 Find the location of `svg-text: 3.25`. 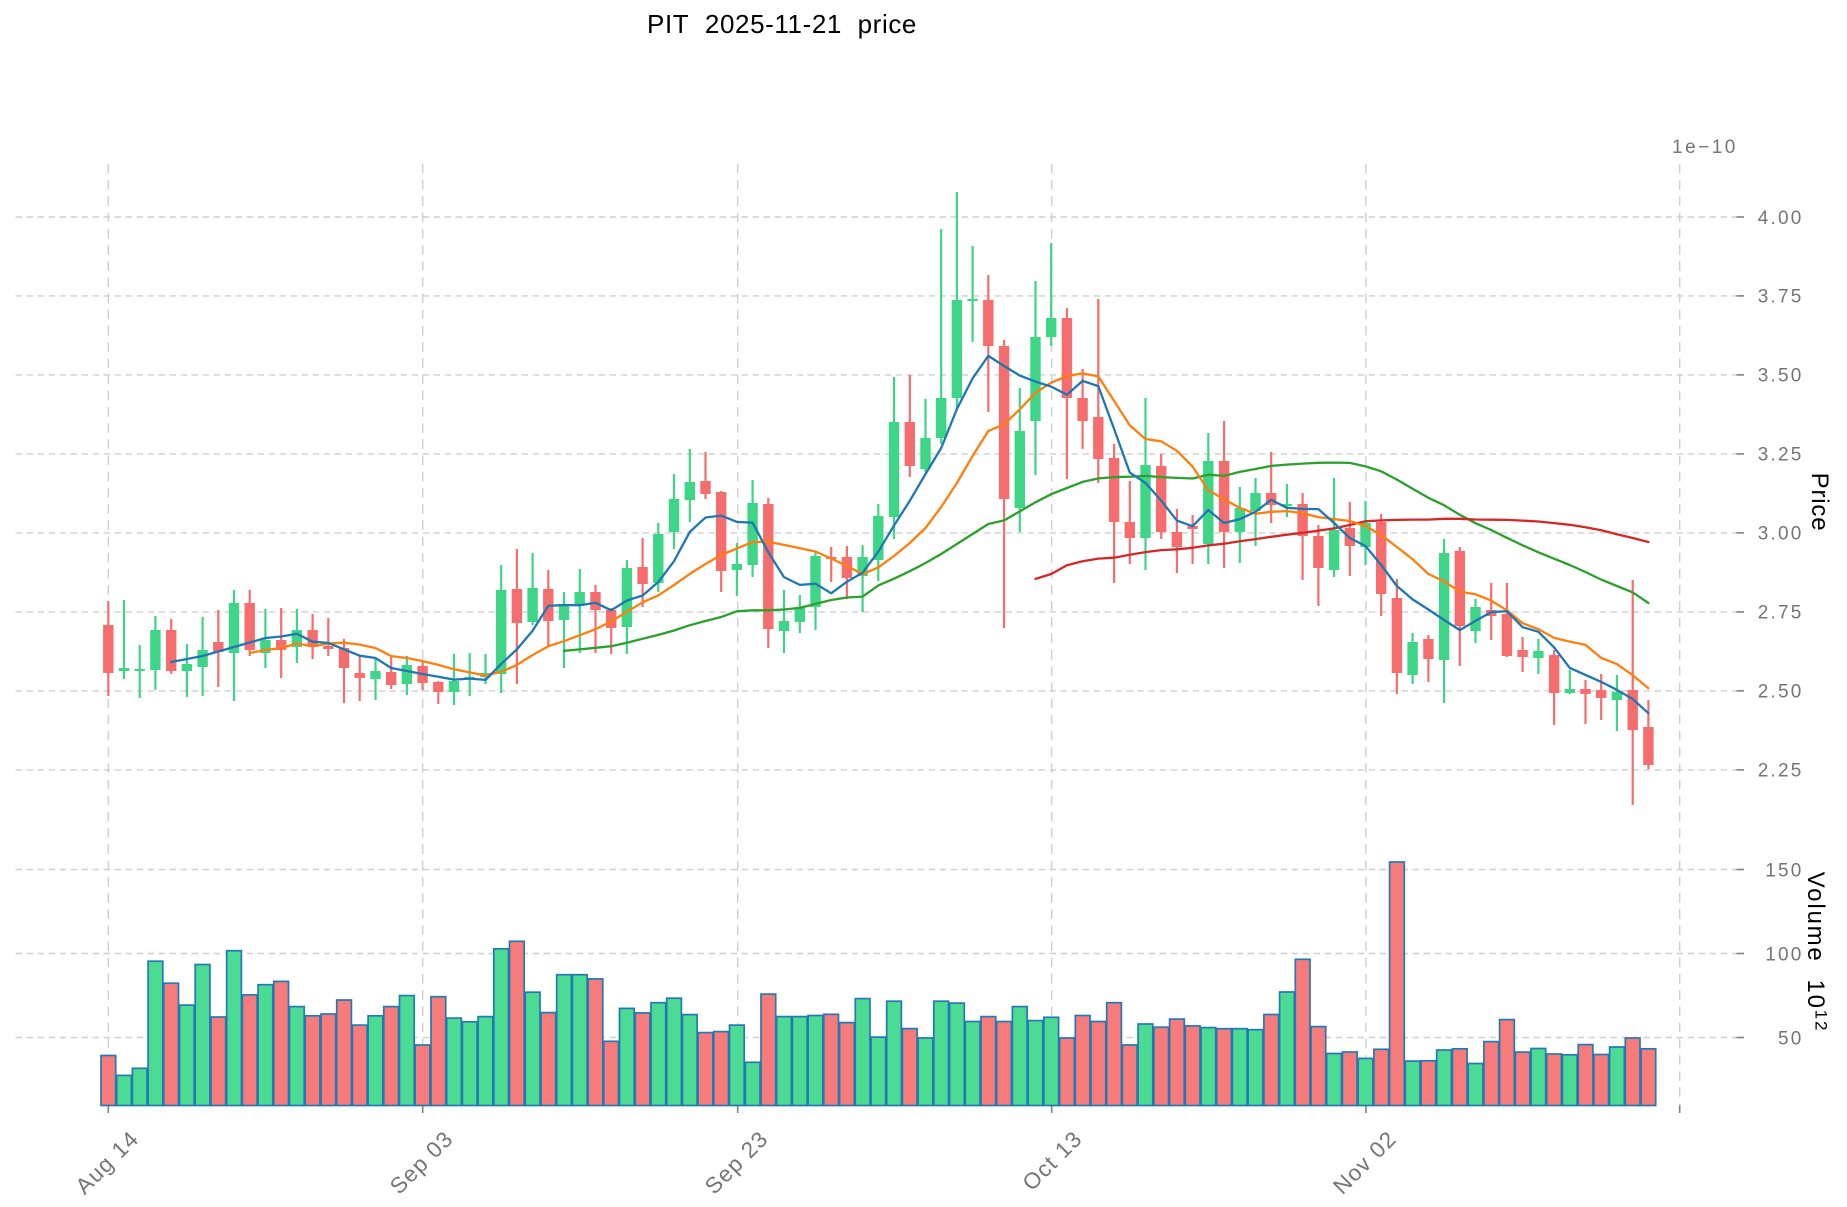

svg-text: 3.25 is located at coordinates (1781, 455).